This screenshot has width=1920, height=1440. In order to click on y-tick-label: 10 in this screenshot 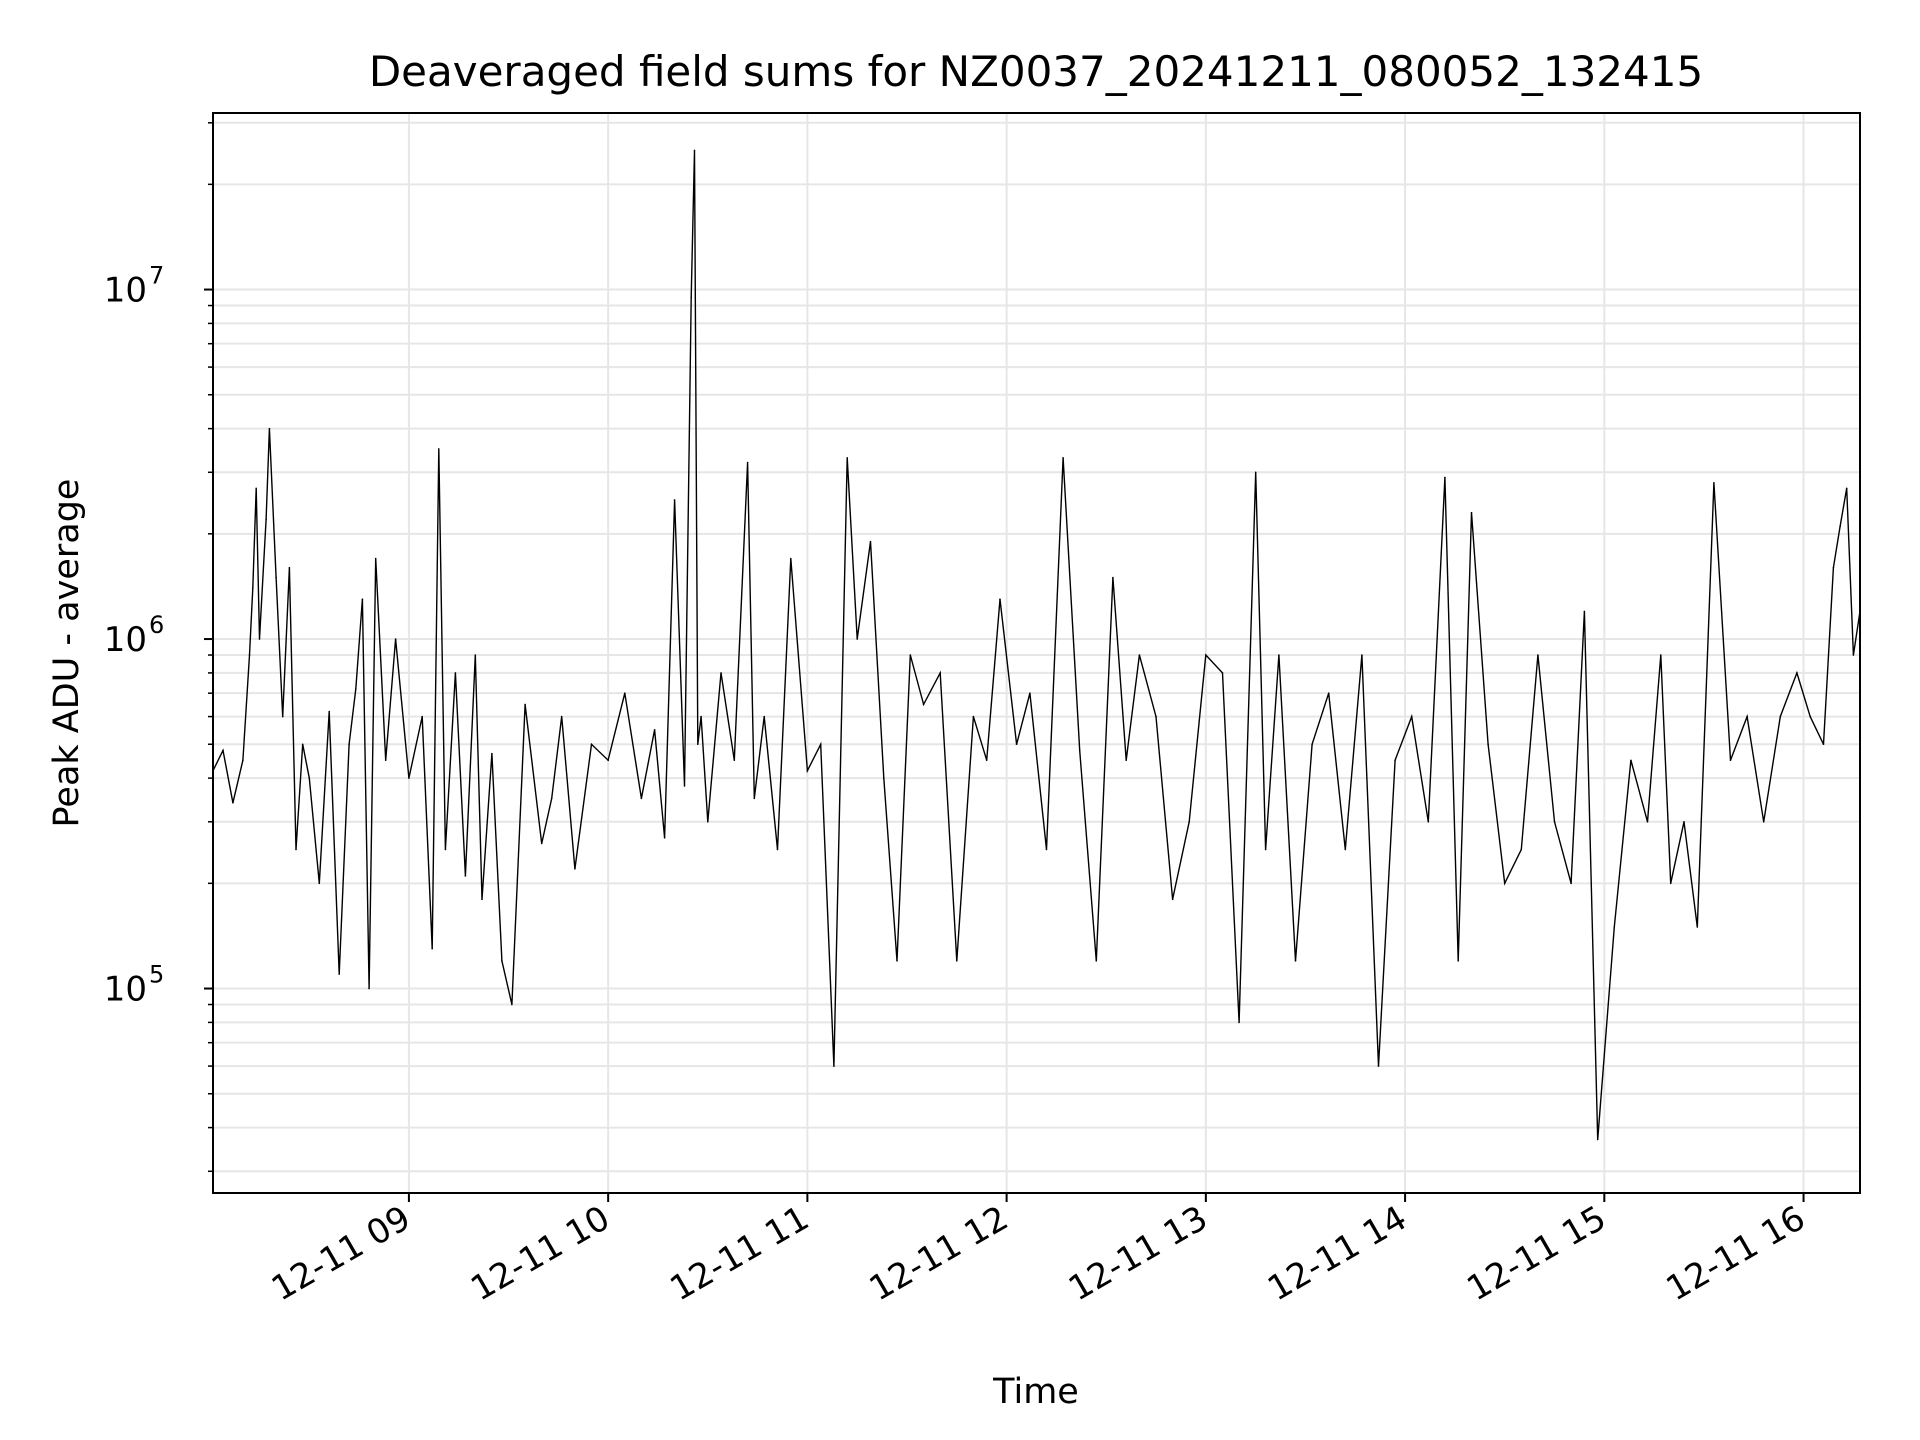, I will do `click(125, 990)`.